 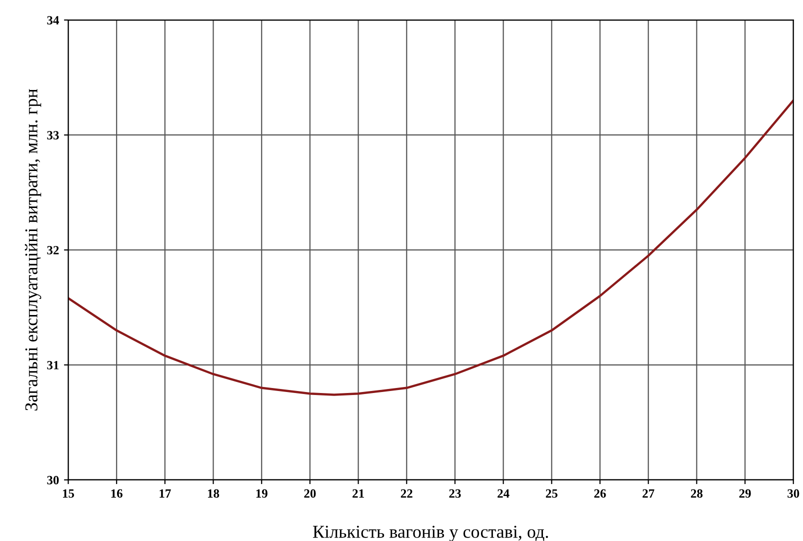 What do you see at coordinates (600, 493) in the screenshot?
I see `x-tick-label: 26` at bounding box center [600, 493].